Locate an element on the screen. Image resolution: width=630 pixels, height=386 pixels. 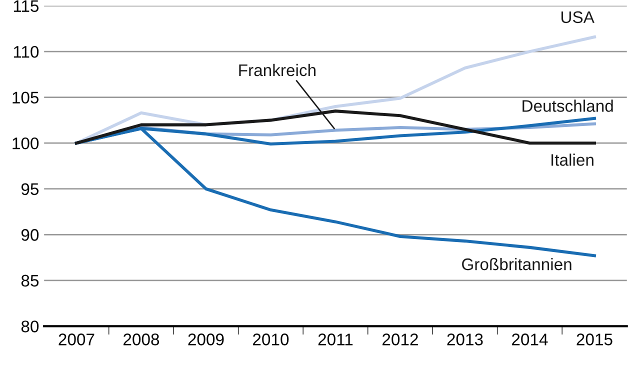
series-label: USA is located at coordinates (577, 17).